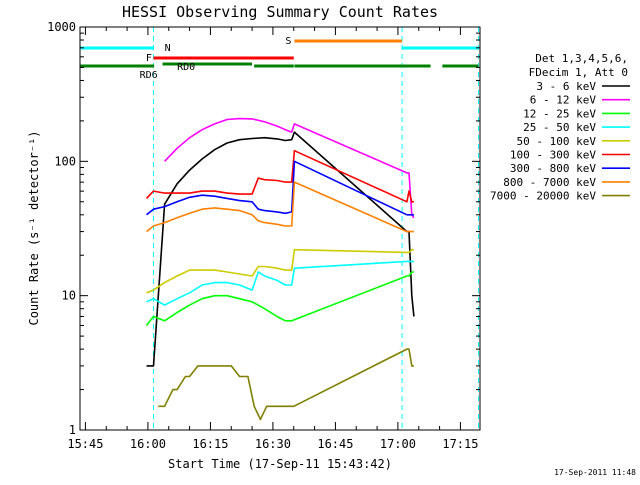 The height and width of the screenshot is (485, 640). I want to click on x-axis-label: Start Time (17-Sep-11 15:43:42), so click(280, 464).